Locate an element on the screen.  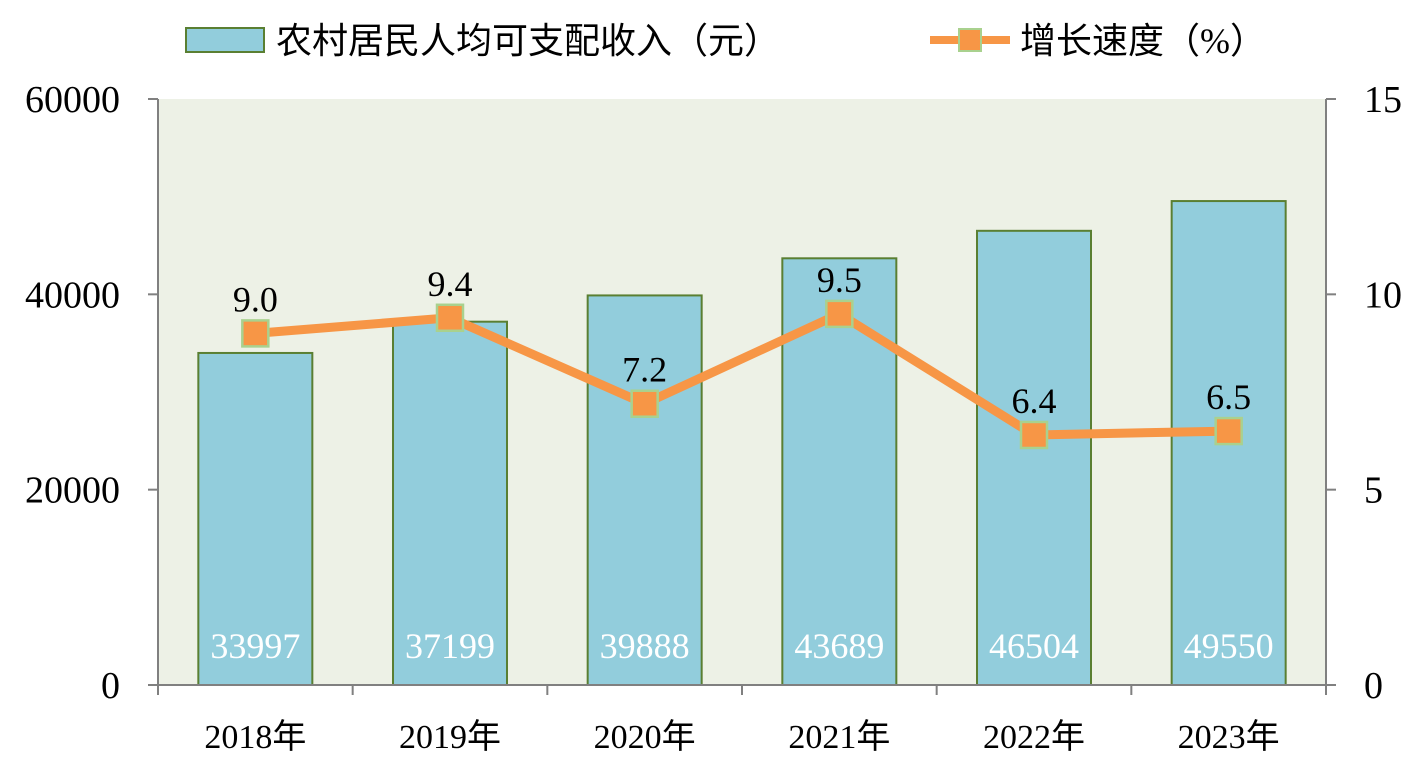
legend-swatch-marker is located at coordinates (970, 40).